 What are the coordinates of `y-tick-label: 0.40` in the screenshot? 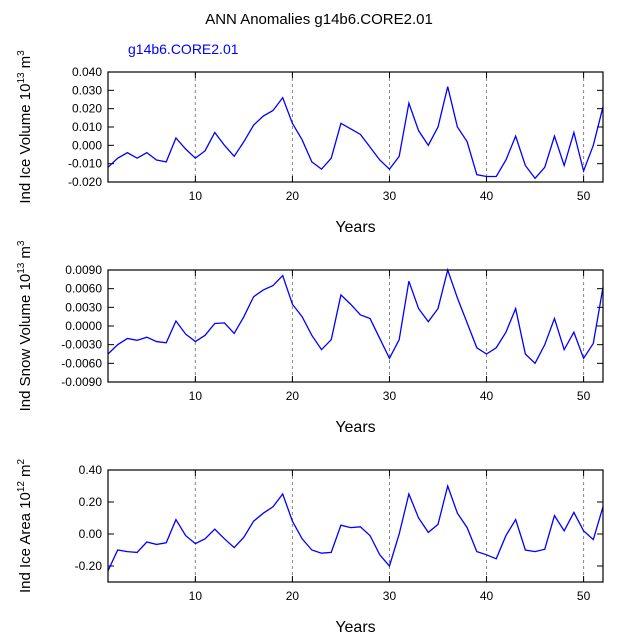 It's located at (91, 470).